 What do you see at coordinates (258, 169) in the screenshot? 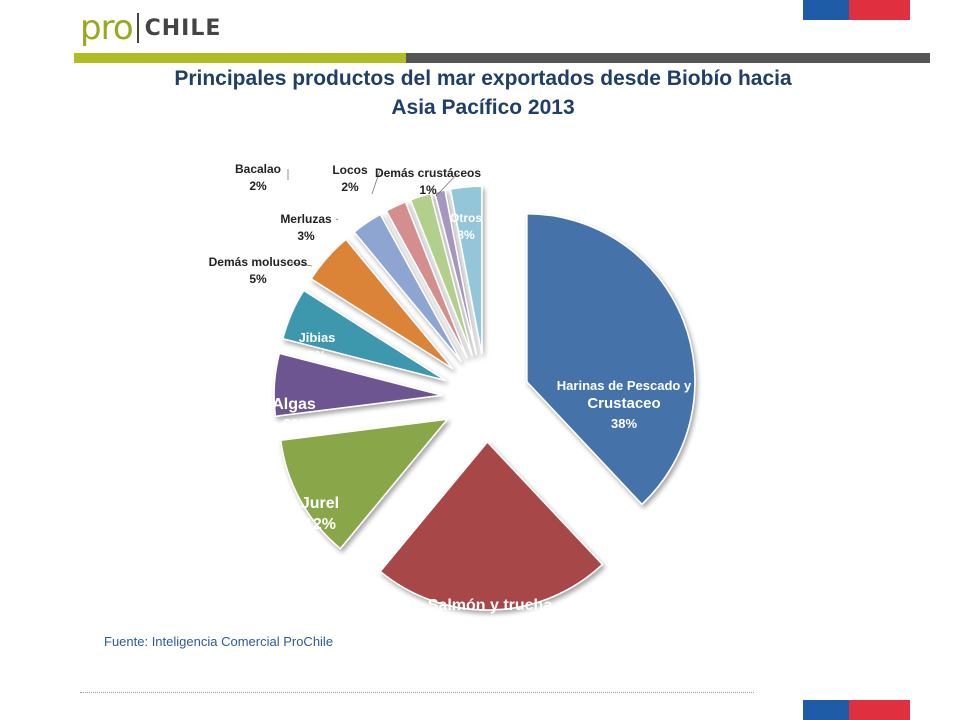
I see `slice-name: Bacalao` at bounding box center [258, 169].